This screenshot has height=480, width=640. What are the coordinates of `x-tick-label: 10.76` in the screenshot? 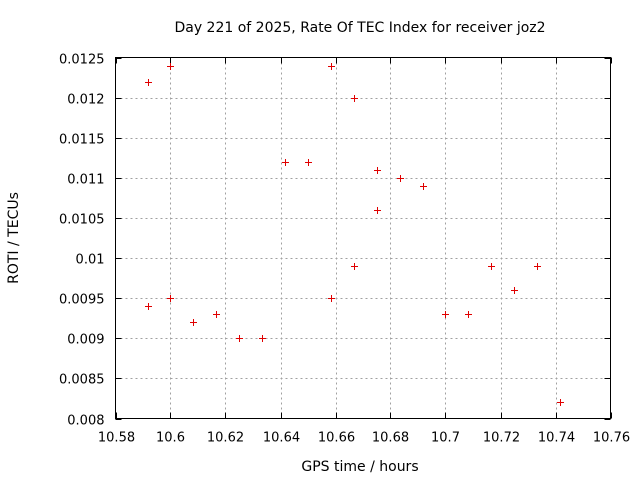 It's located at (611, 438).